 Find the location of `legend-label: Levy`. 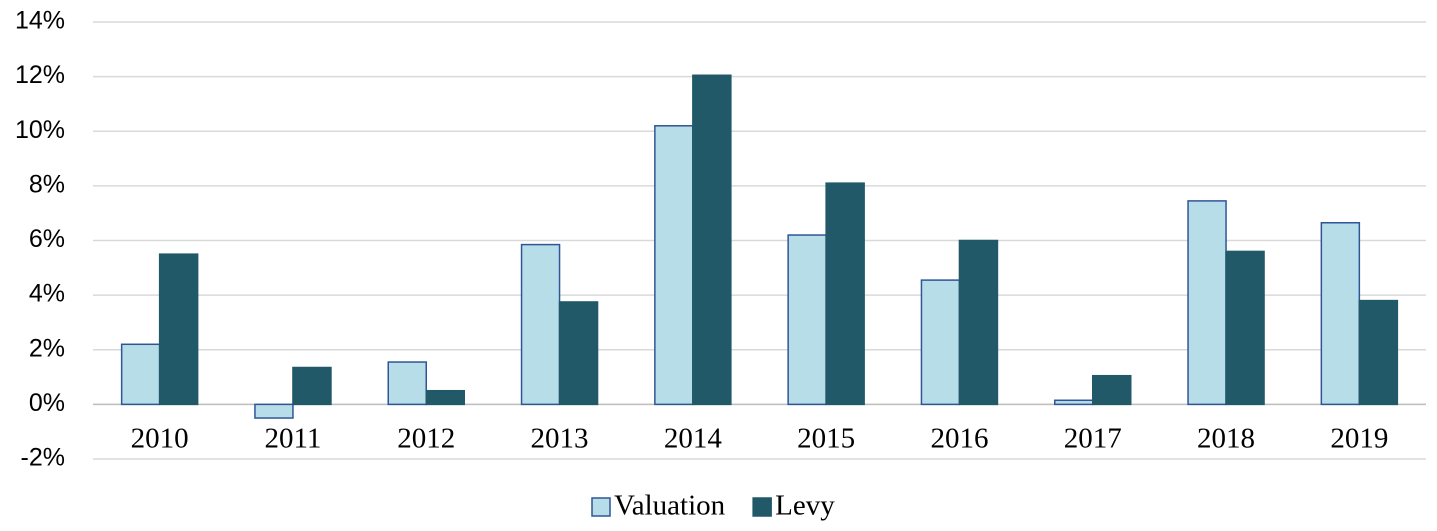

legend-label: Levy is located at coordinates (805, 506).